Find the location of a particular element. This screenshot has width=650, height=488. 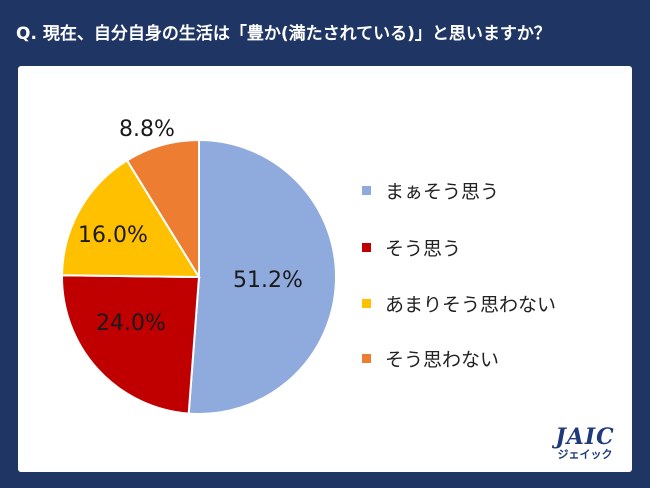

legend-item-4: そう思わない is located at coordinates (430, 358).